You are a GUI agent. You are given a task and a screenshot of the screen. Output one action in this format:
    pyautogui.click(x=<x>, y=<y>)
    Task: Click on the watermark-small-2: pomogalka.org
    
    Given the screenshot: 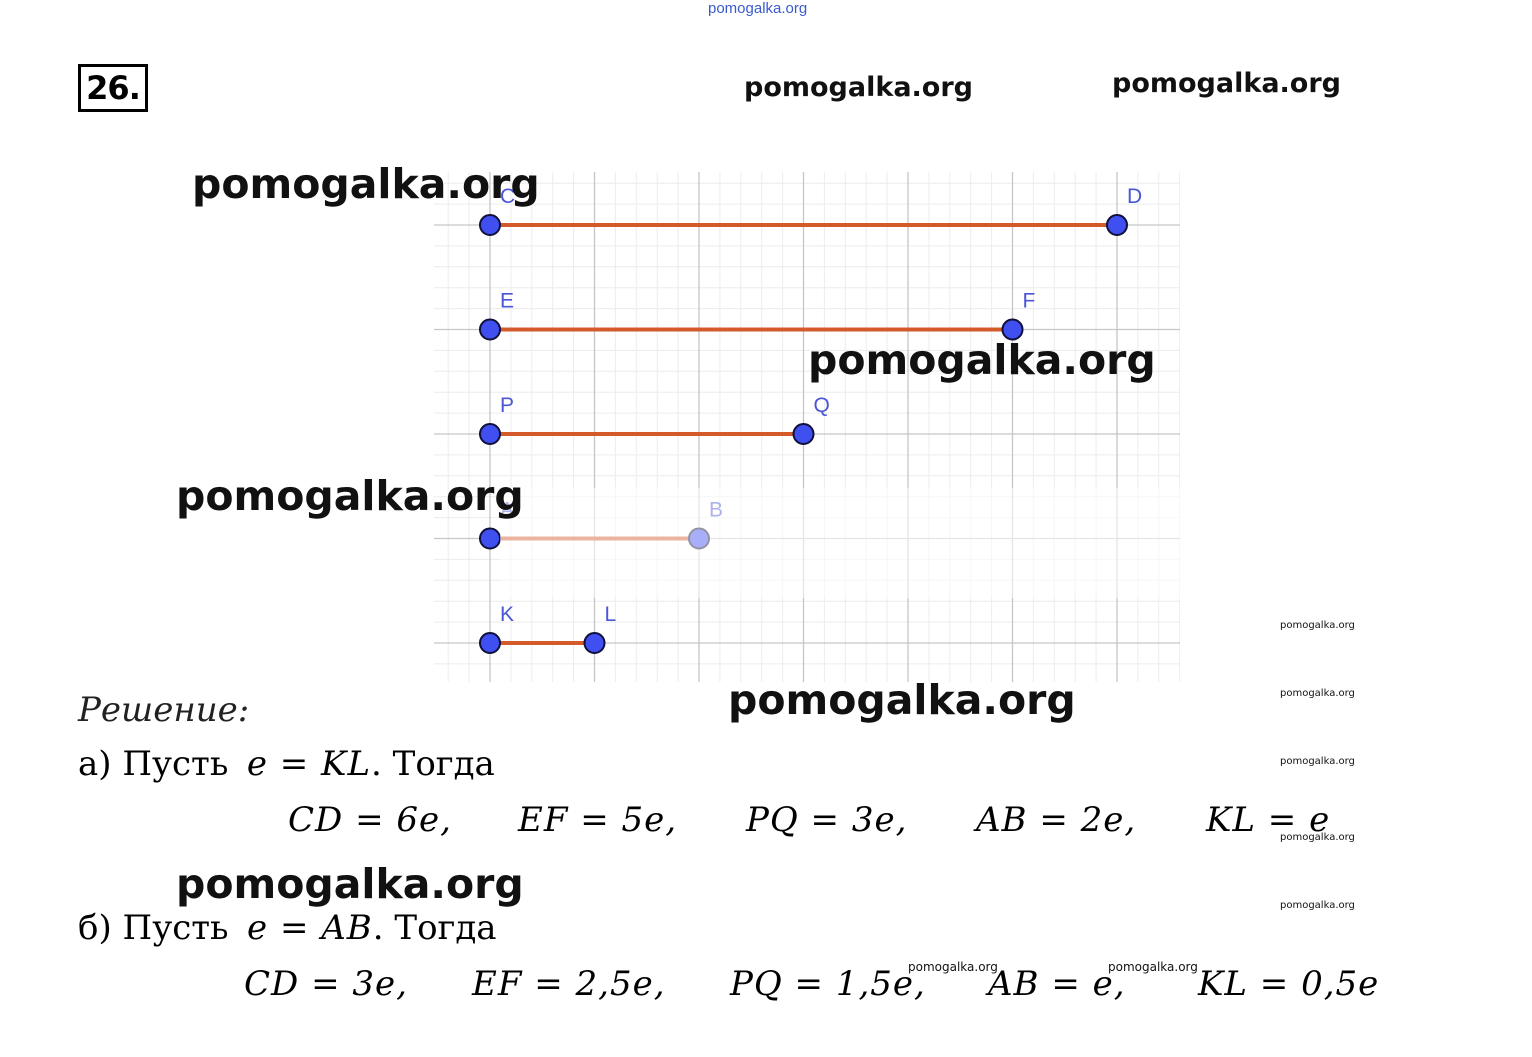 What is the action you would take?
    pyautogui.click(x=1317, y=693)
    